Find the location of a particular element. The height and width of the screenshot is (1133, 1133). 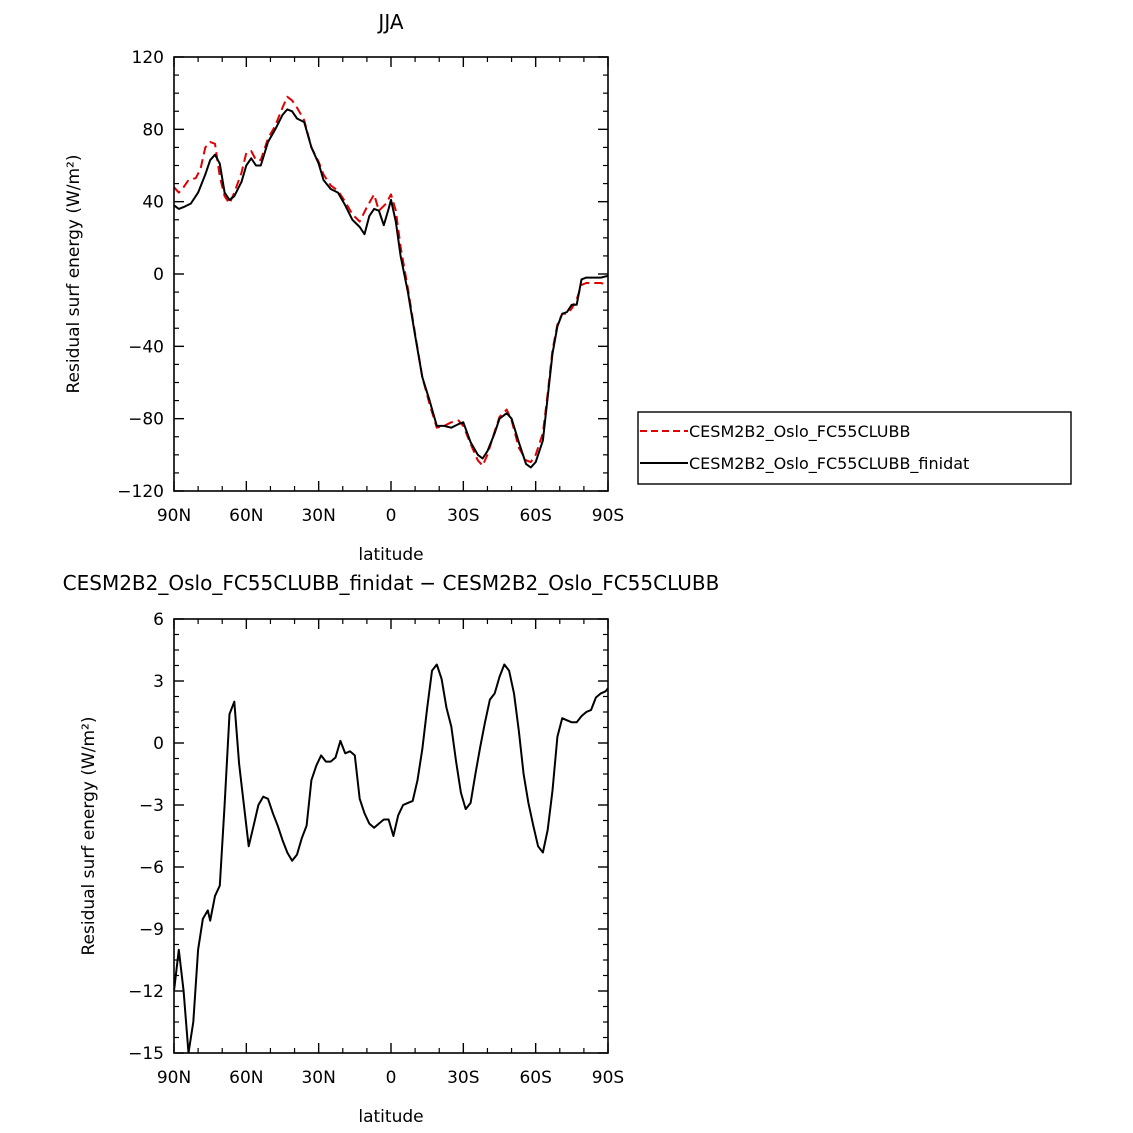

top-chart-ytick-label: 80 is located at coordinates (153, 130).